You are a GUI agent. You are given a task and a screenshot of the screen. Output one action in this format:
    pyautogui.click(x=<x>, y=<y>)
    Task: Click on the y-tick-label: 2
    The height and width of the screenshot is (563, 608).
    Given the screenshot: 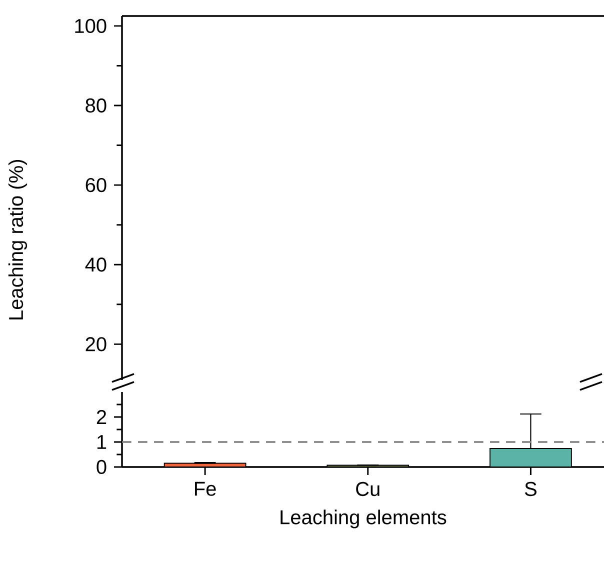 What is the action you would take?
    pyautogui.click(x=101, y=417)
    